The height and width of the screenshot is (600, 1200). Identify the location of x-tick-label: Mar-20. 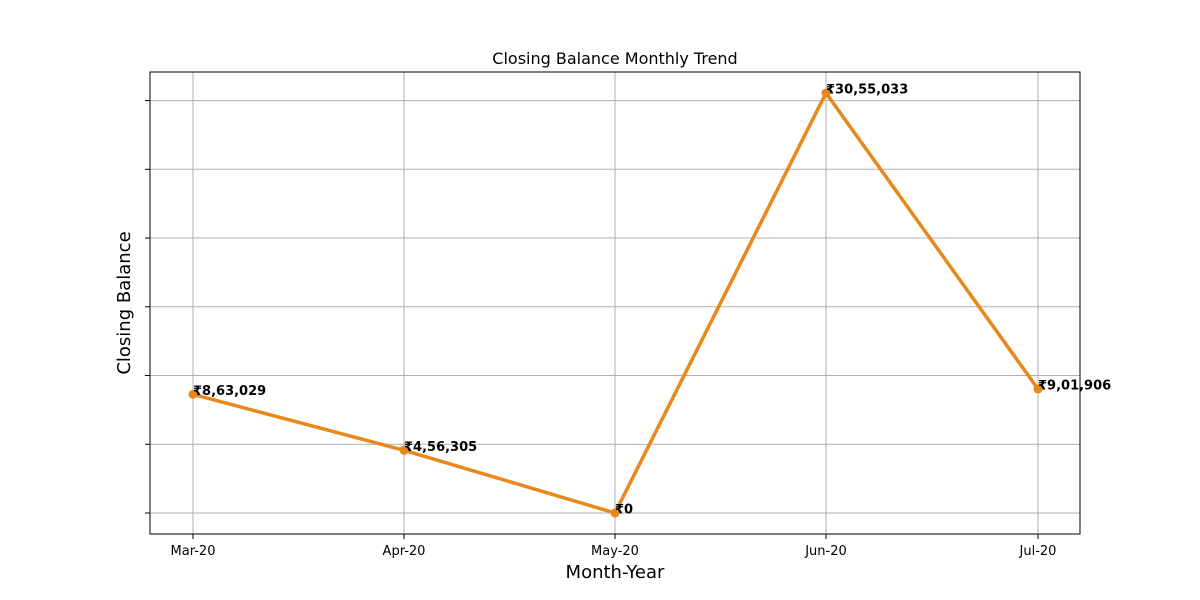
(193, 551).